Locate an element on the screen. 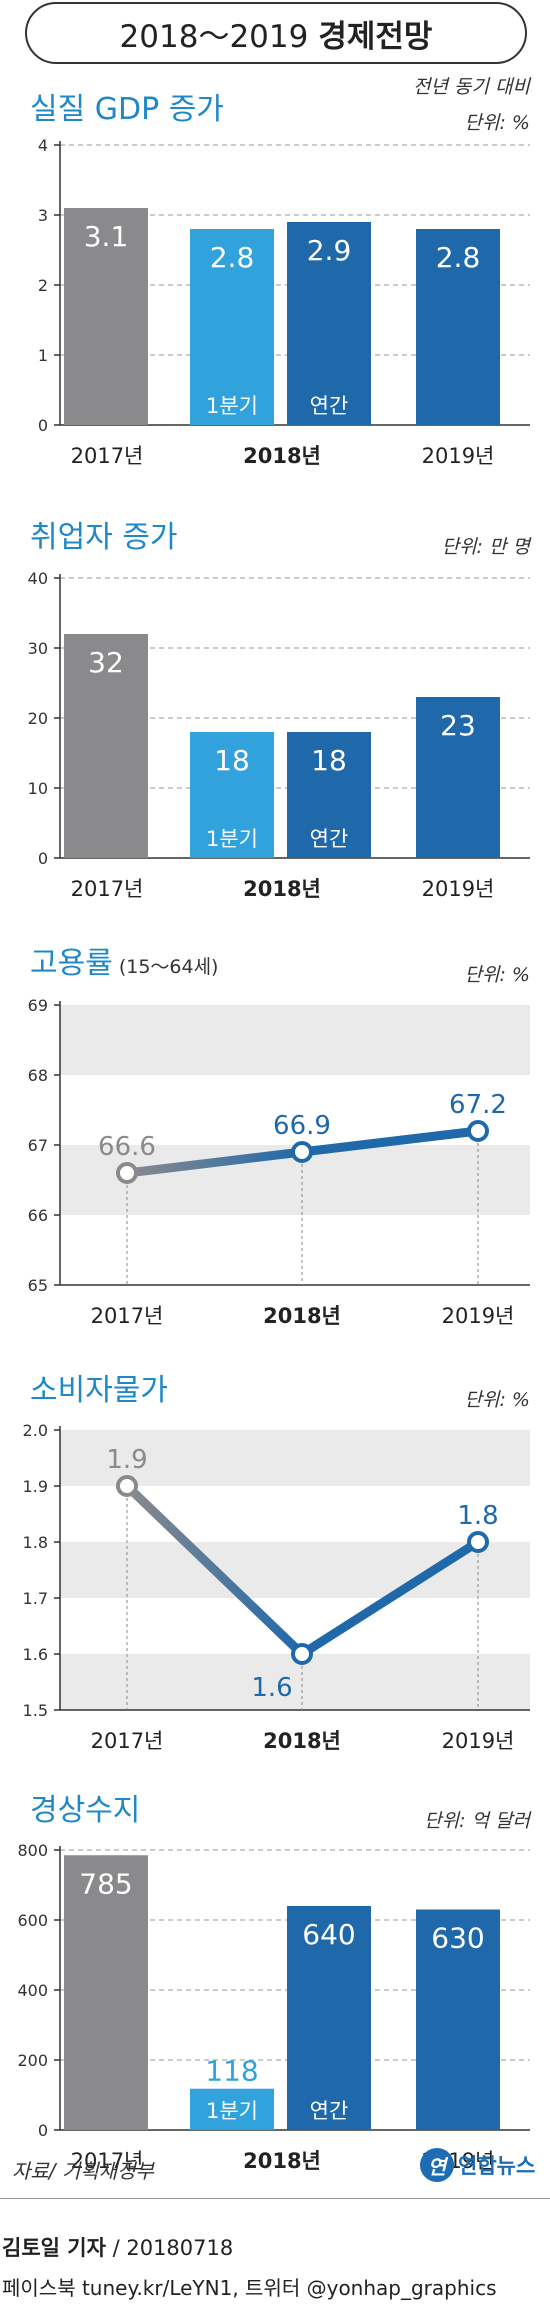 The width and height of the screenshot is (550, 2314). y-tick-label: 1.5 is located at coordinates (35, 1710).